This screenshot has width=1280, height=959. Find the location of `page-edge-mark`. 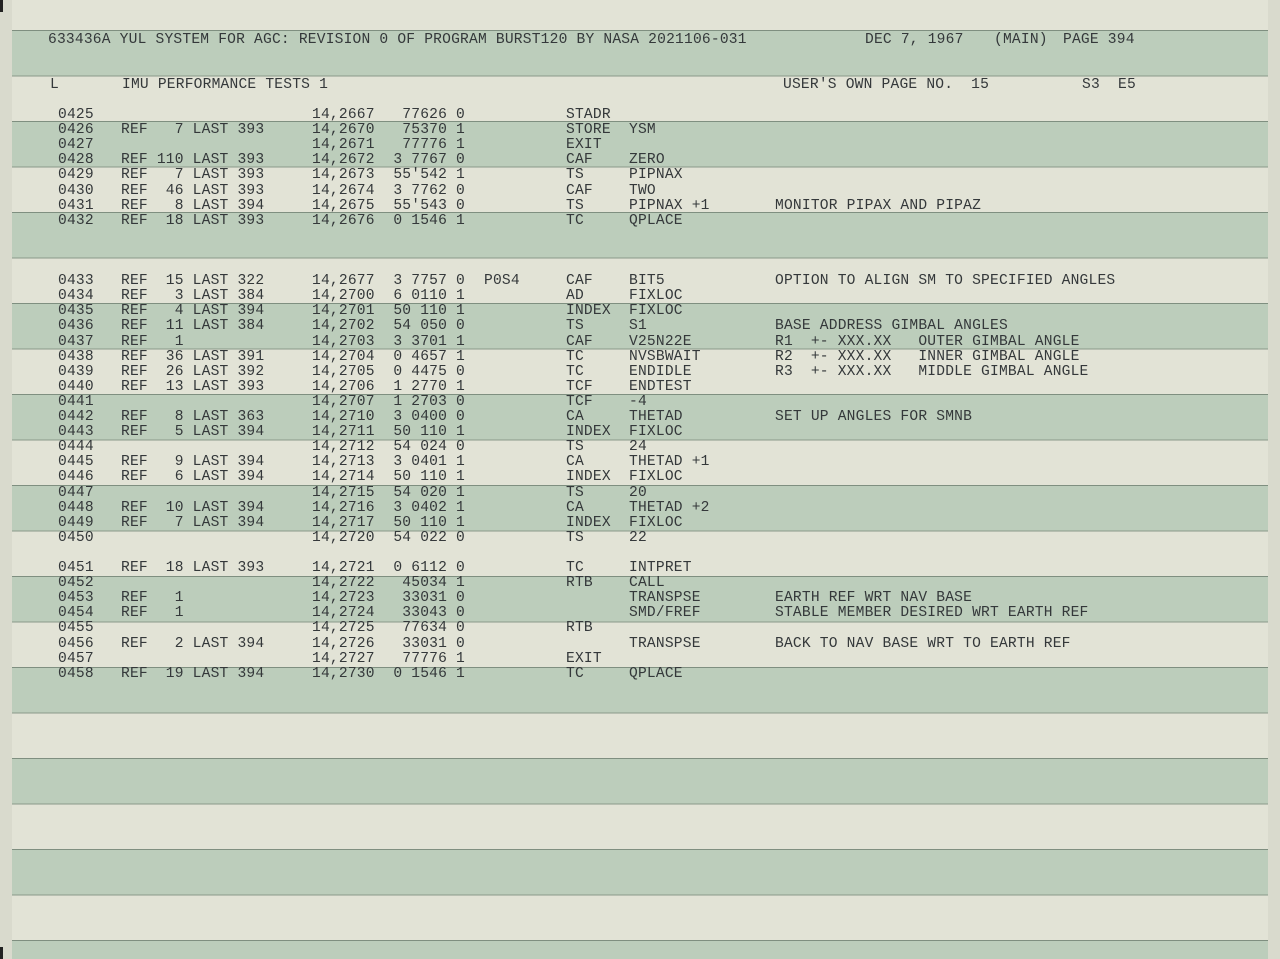

page-edge-mark is located at coordinates (1, 6).